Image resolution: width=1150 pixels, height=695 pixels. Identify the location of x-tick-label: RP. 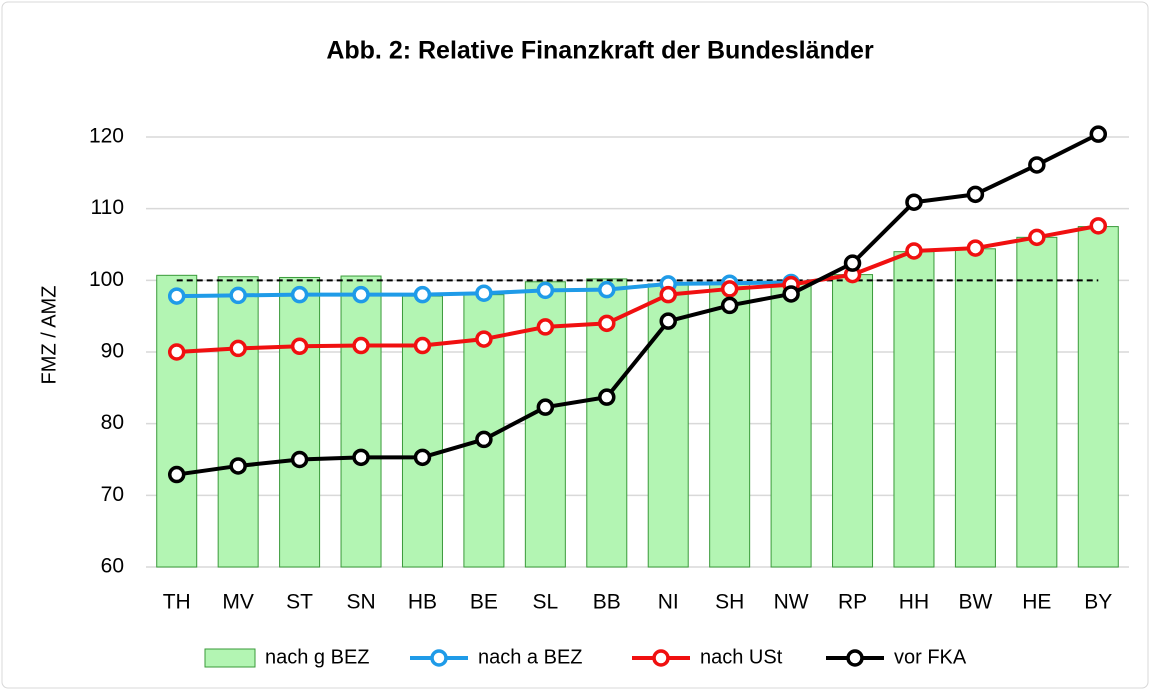
(852, 602).